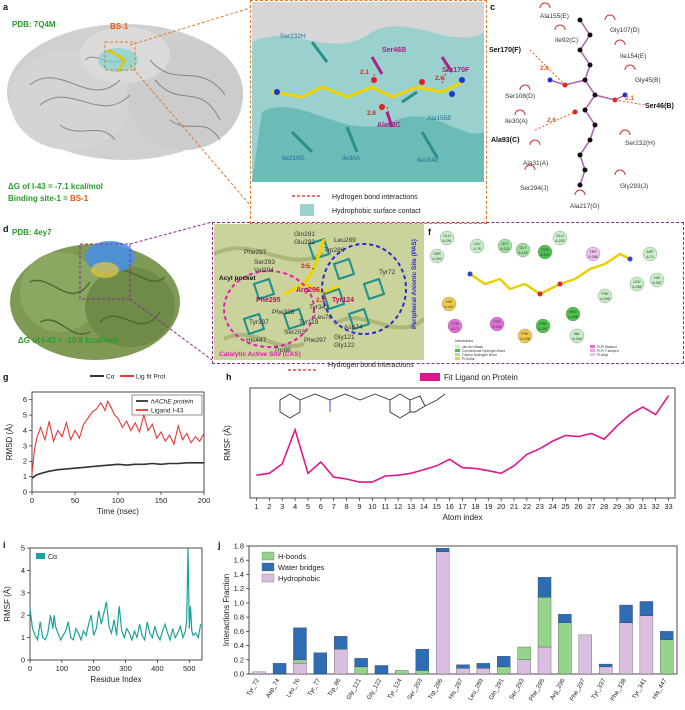 The image size is (685, 710). What do you see at coordinates (476, 249) in the screenshot?
I see `residue-label-f: A:76` at bounding box center [476, 249].